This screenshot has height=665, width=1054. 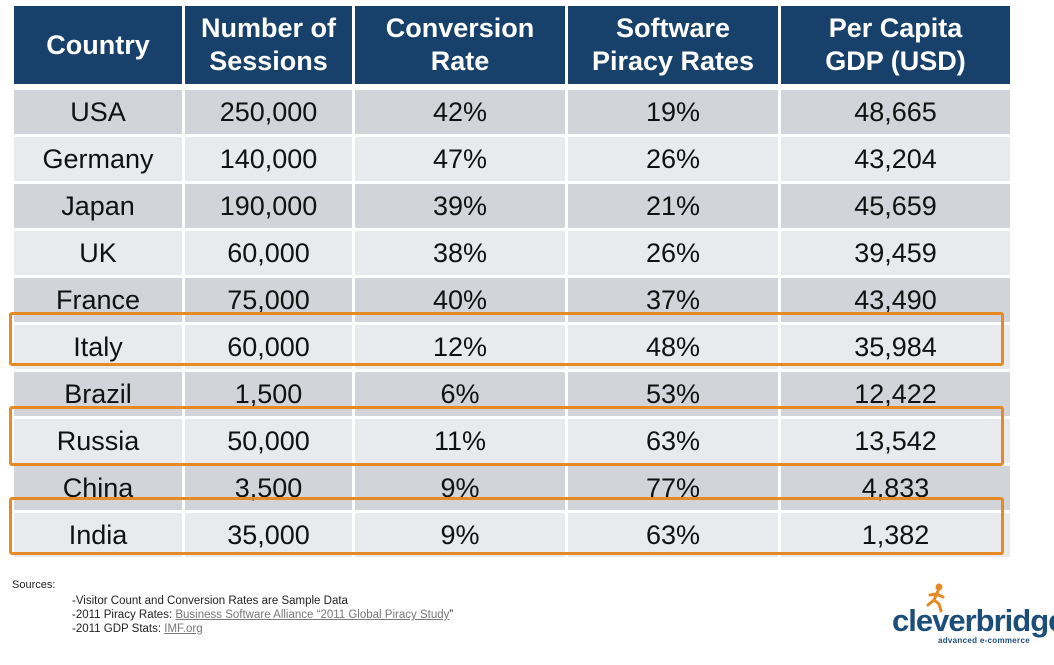 What do you see at coordinates (674, 298) in the screenshot?
I see `cell-piracy: 37%` at bounding box center [674, 298].